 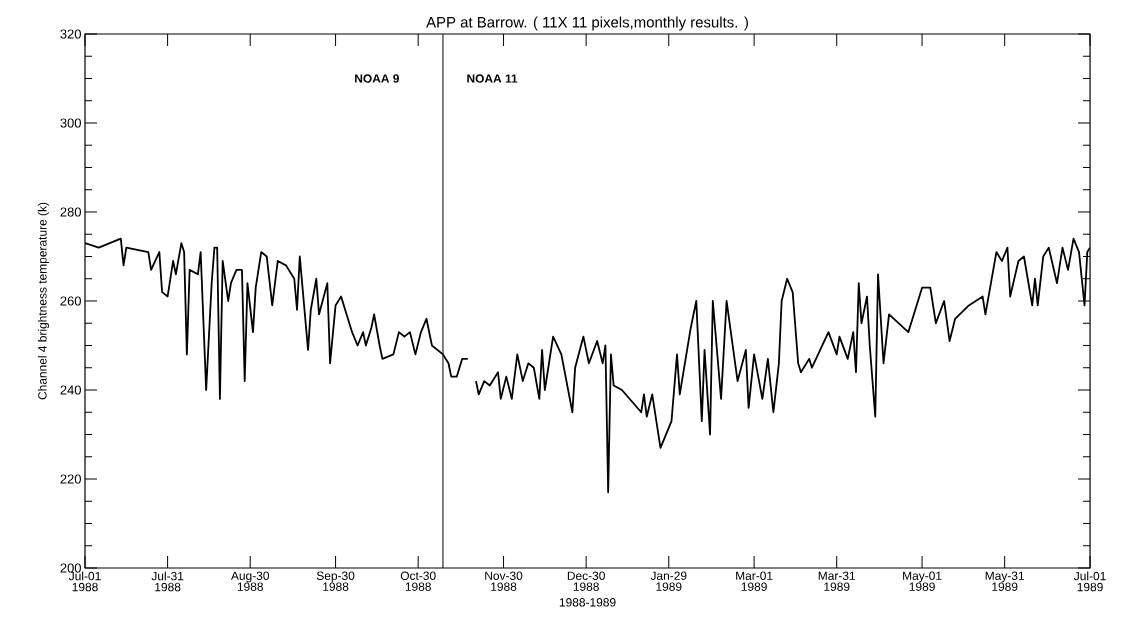 What do you see at coordinates (70, 34) in the screenshot?
I see `y-tick-label: 320` at bounding box center [70, 34].